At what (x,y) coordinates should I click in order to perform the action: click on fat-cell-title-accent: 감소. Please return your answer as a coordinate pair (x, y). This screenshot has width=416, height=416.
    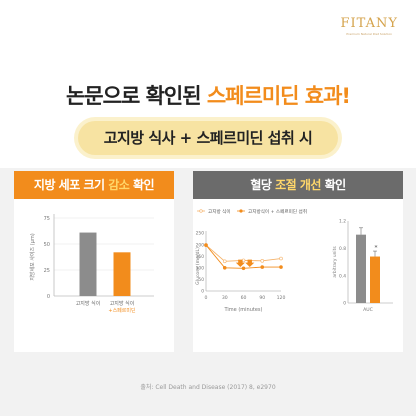
    Looking at the image, I should click on (119, 185).